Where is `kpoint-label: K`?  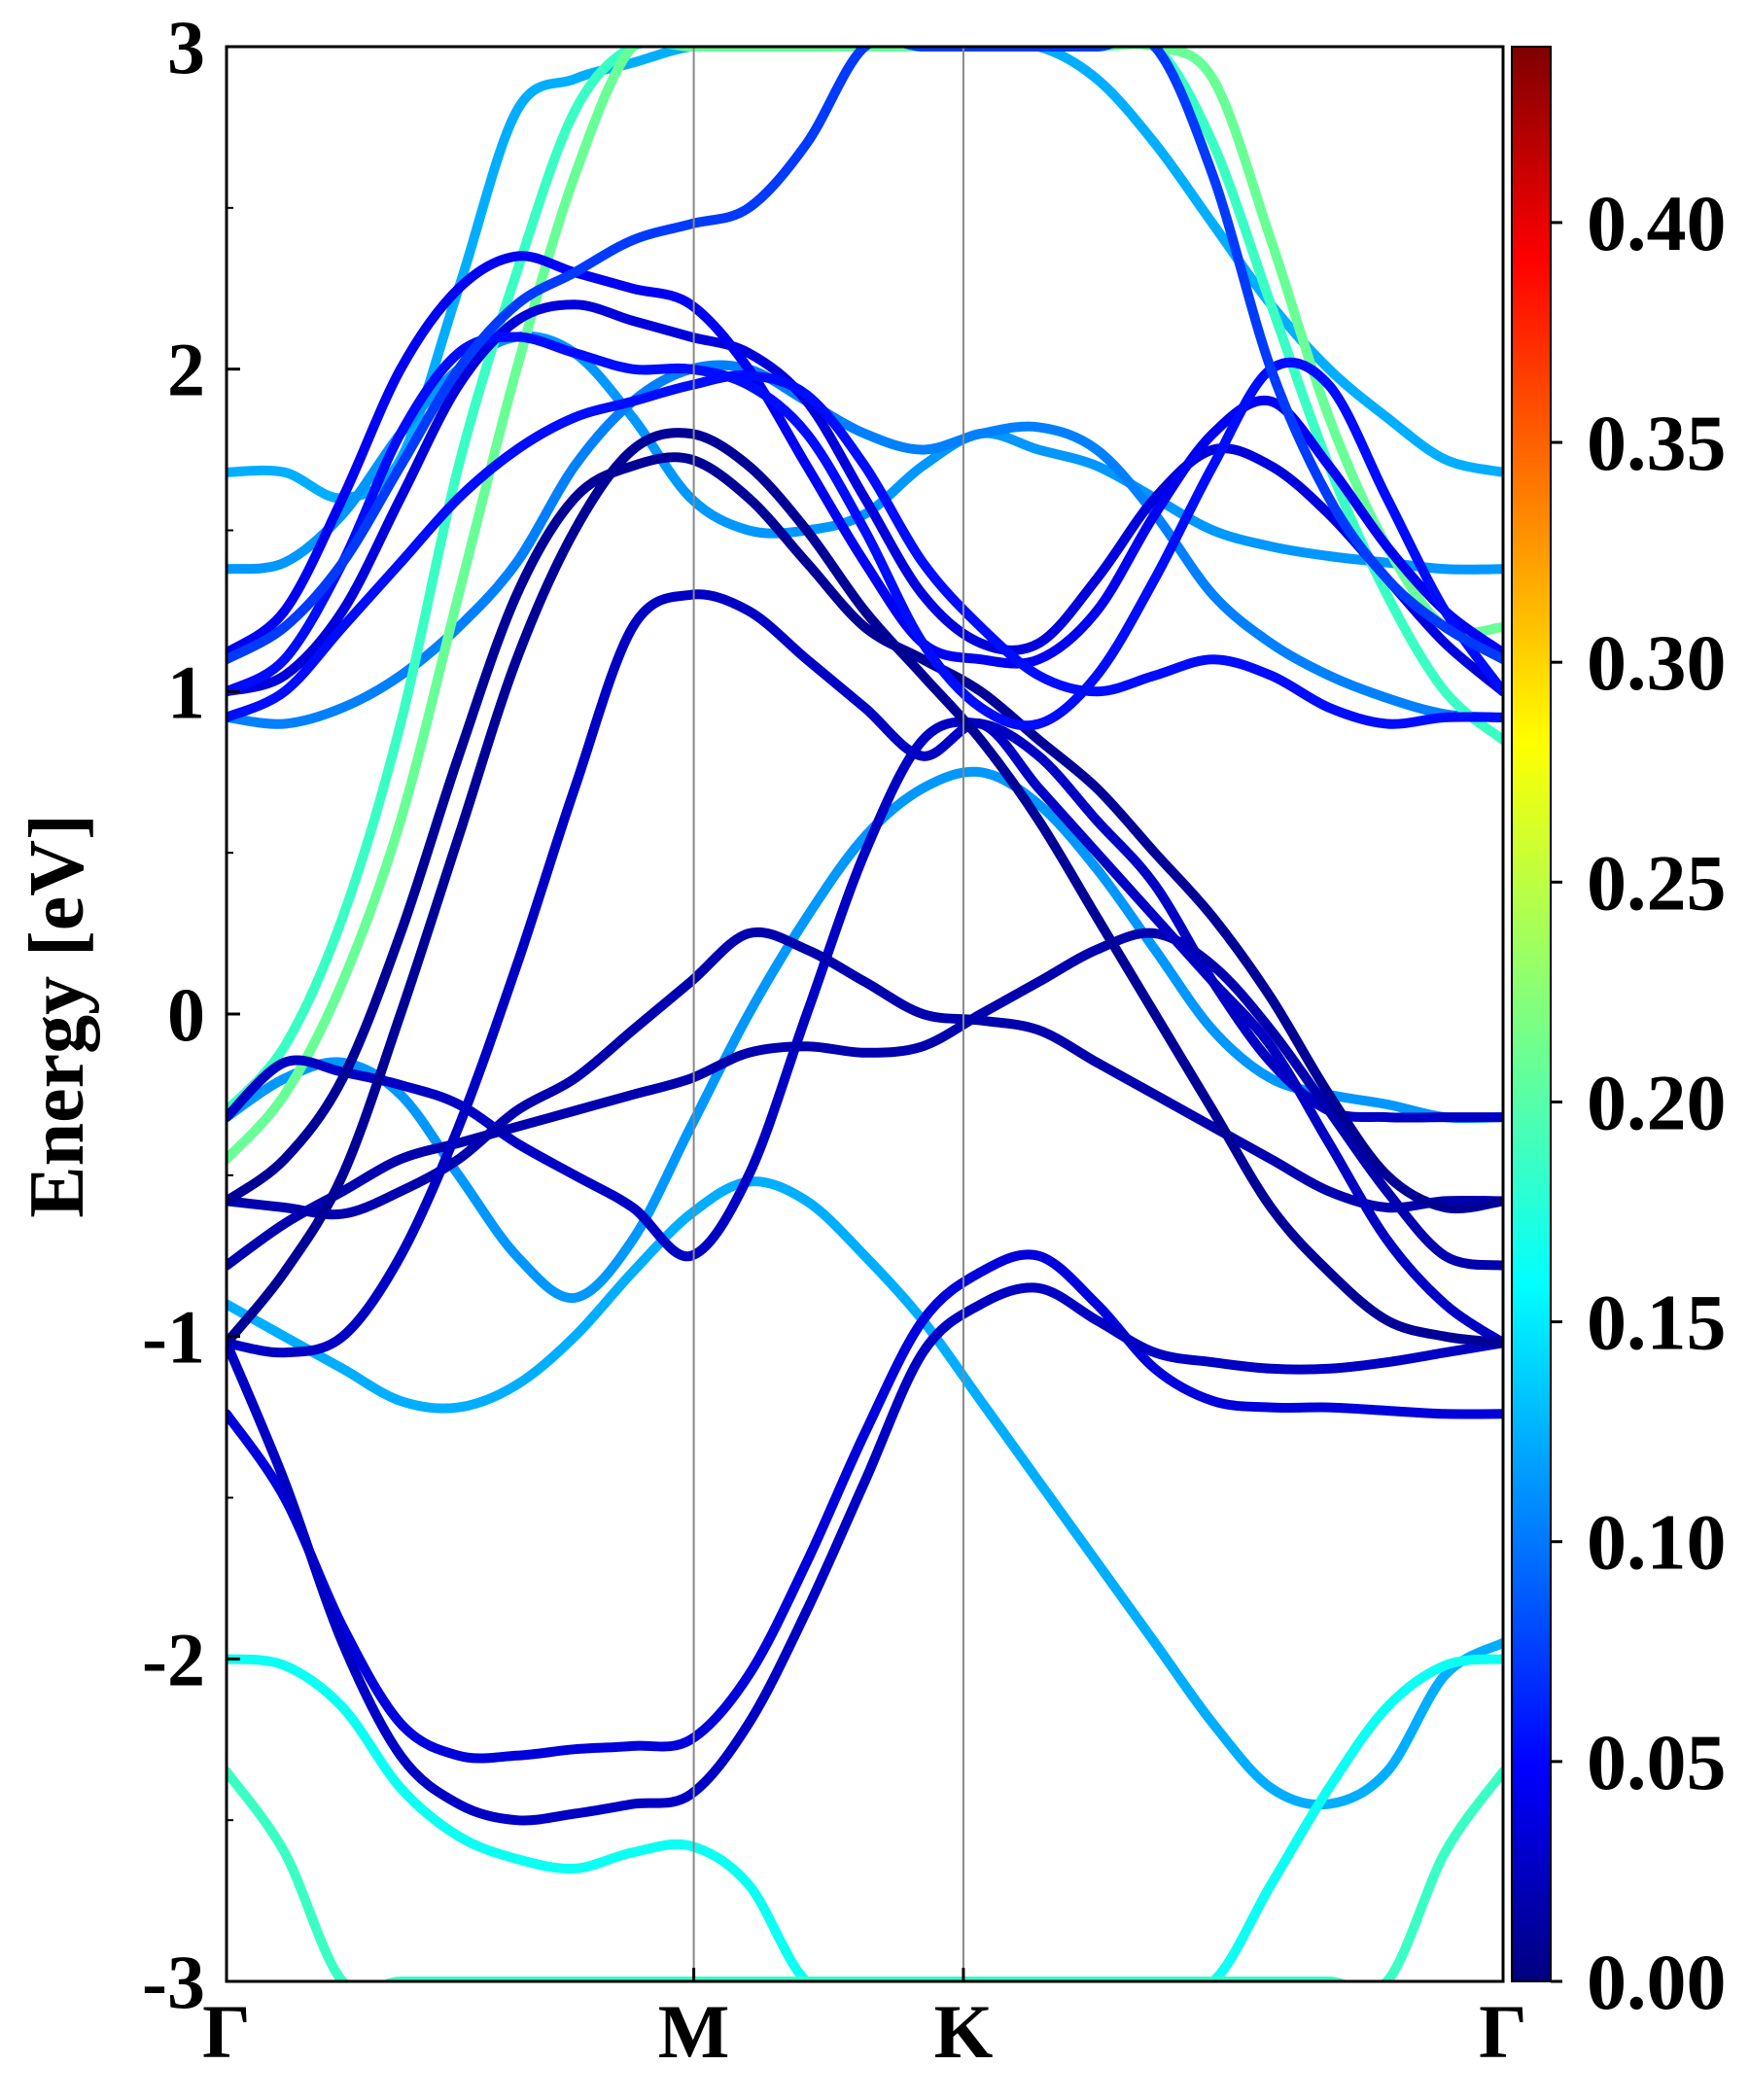
kpoint-label: K is located at coordinates (964, 2031).